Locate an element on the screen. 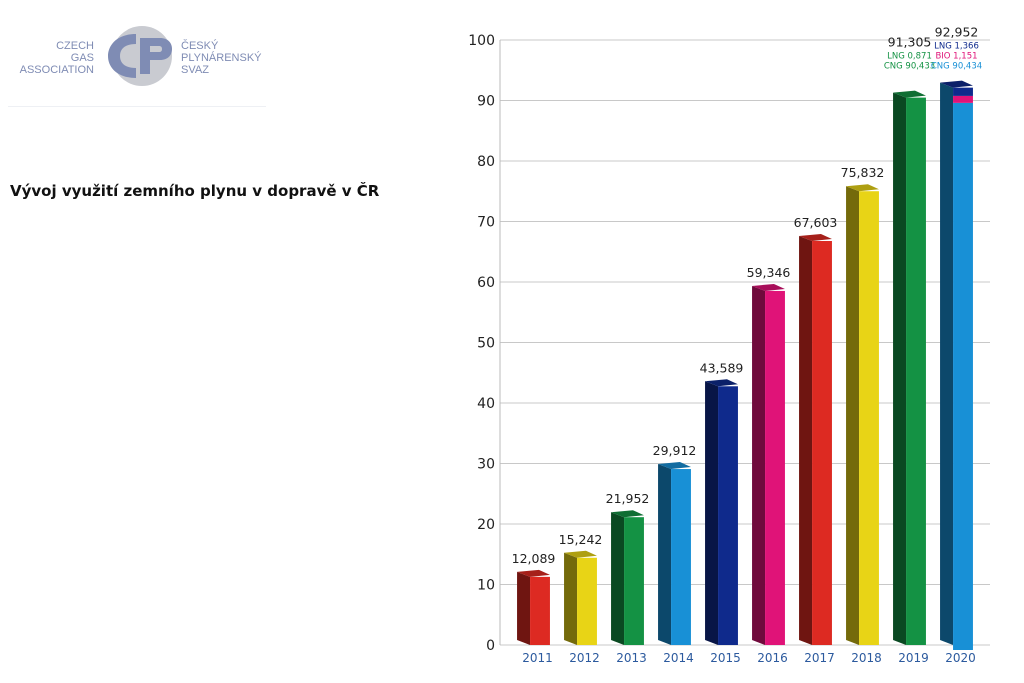 Image resolution: width=1024 pixels, height=683 pixels. x-tick-label: 2020 is located at coordinates (960, 658).